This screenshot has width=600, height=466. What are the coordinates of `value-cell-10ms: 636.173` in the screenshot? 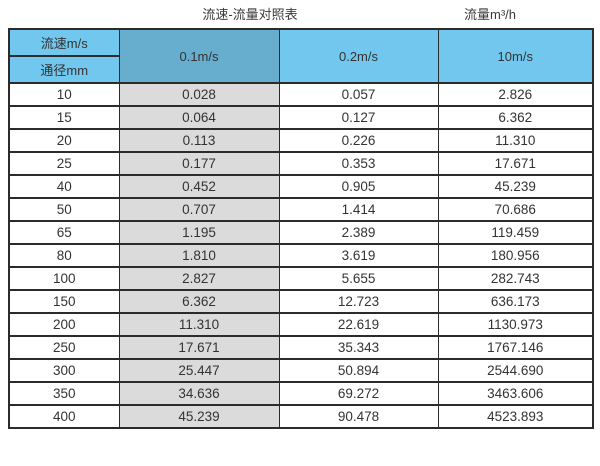 It's located at (515, 301).